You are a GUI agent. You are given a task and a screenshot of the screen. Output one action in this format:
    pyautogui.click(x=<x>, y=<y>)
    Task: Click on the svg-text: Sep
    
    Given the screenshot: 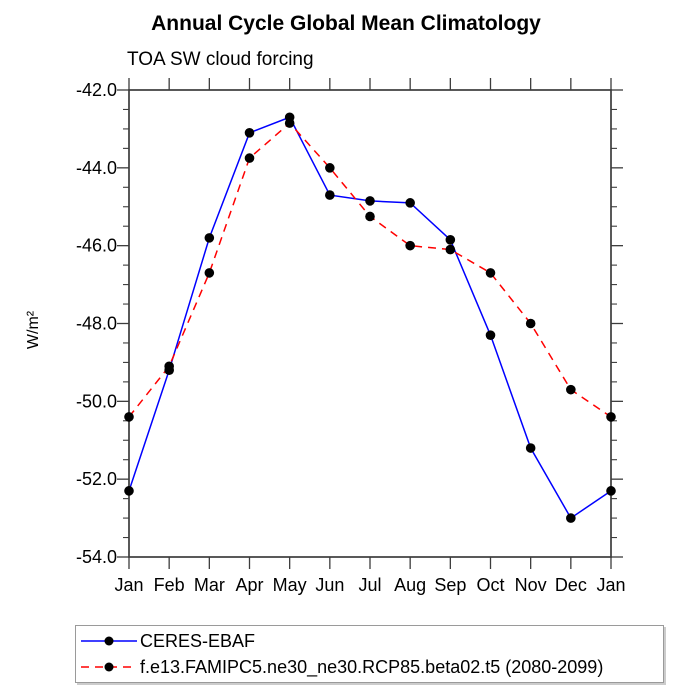 What is the action you would take?
    pyautogui.click(x=450, y=585)
    